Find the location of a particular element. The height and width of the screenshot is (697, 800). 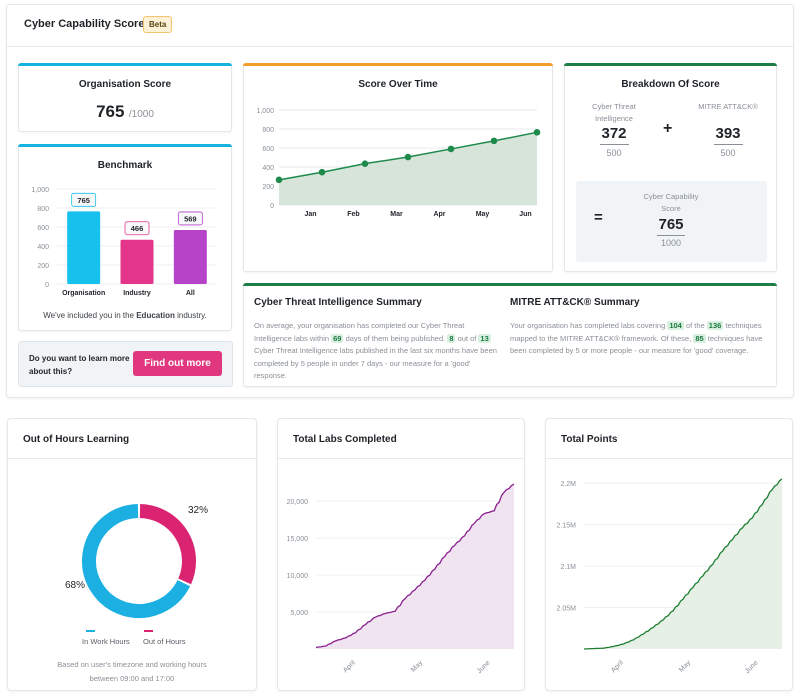

y-tick-label: 15,000 is located at coordinates (298, 539).